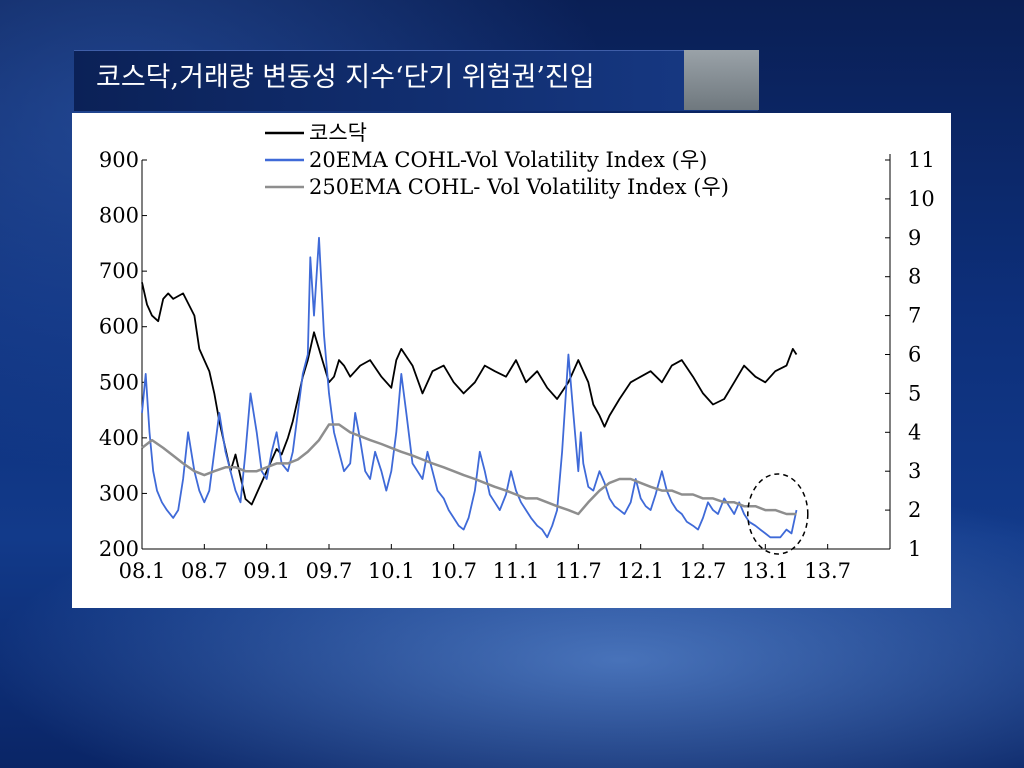 This screenshot has width=1024, height=768. I want to click on left-tick-label: 400, so click(119, 438).